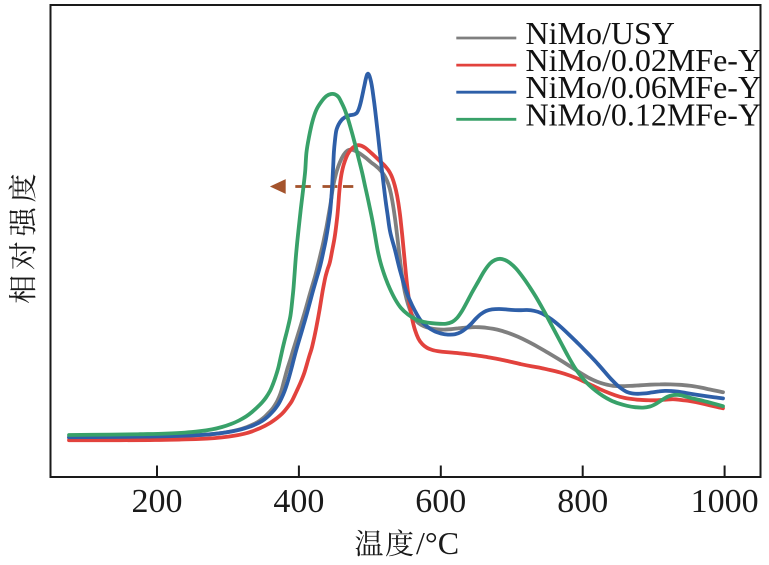  I want to click on svg-text: 800, so click(582, 501).